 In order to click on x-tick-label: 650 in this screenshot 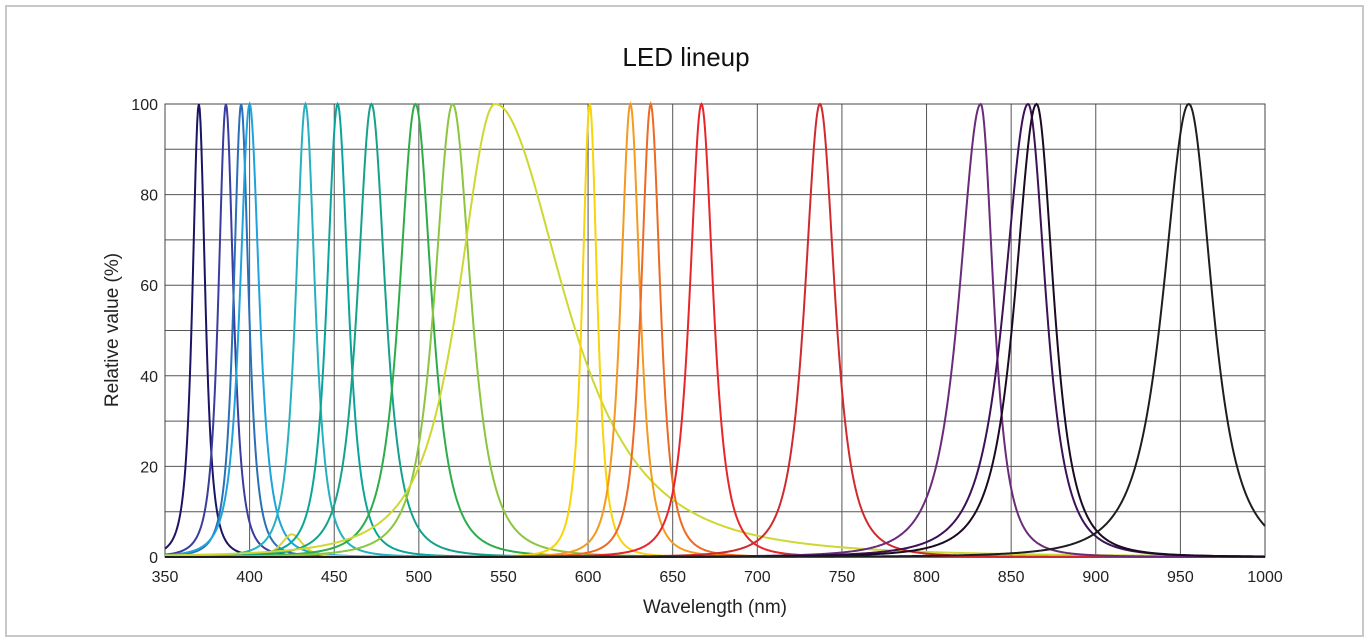, I will do `click(672, 577)`.